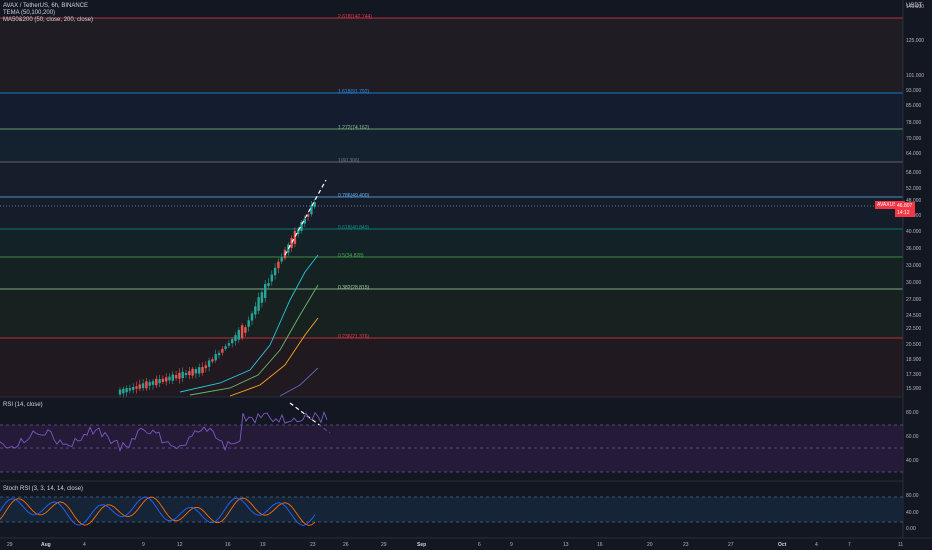 Image resolution: width=932 pixels, height=550 pixels. I want to click on price-unit: USDT, so click(914, 6).